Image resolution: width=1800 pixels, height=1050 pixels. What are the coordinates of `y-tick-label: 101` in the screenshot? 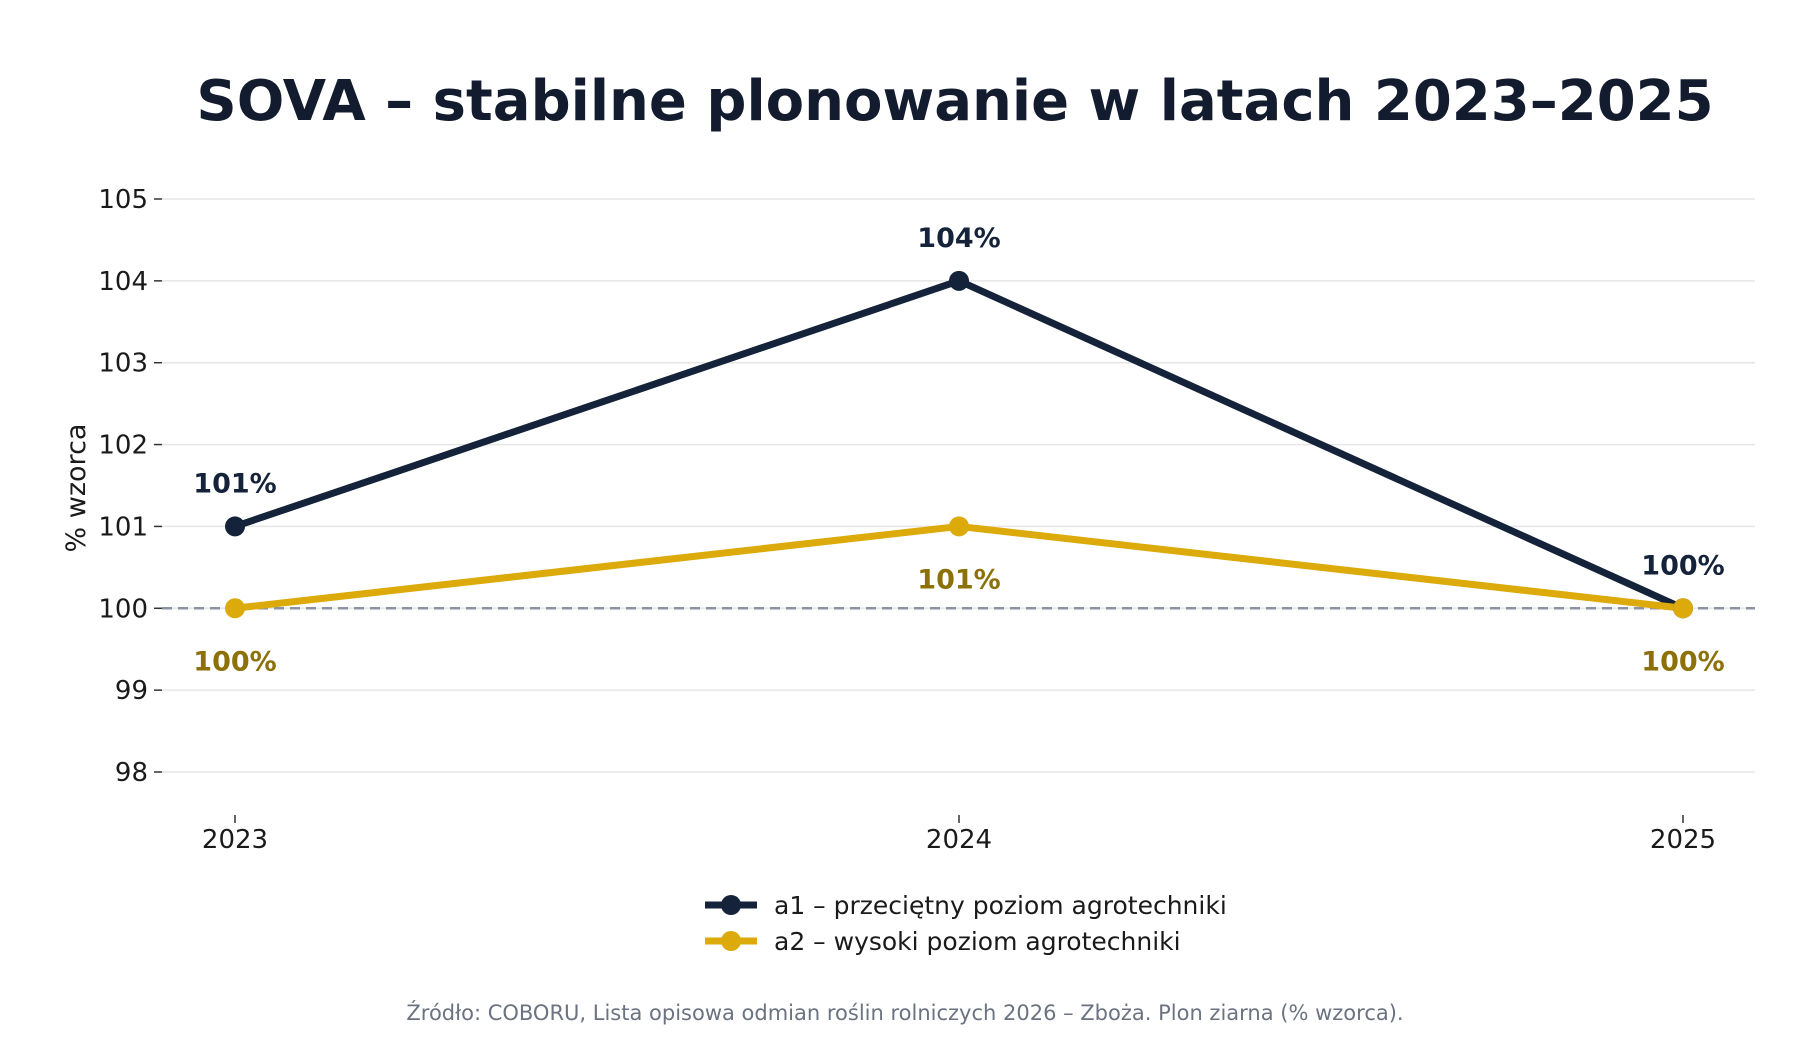 It's located at (123, 527).